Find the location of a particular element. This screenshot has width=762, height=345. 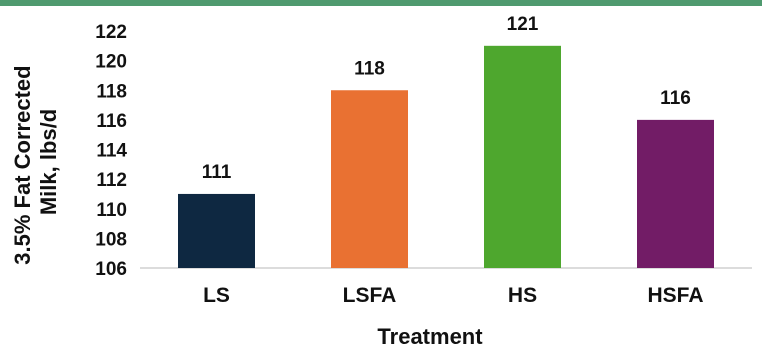

y-axis-title-line-1: 3.5% Fat Corrected is located at coordinates (22, 164).